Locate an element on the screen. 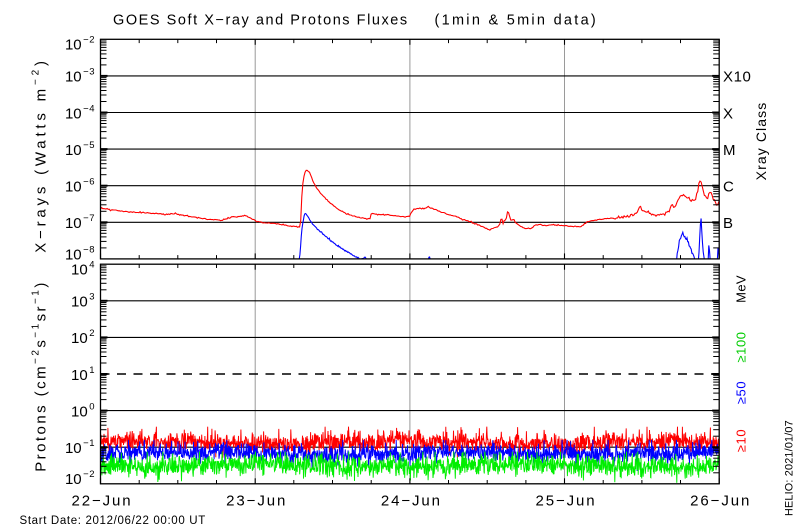 This screenshot has width=800, height=530. svg-text: 25−Jun is located at coordinates (565, 501).